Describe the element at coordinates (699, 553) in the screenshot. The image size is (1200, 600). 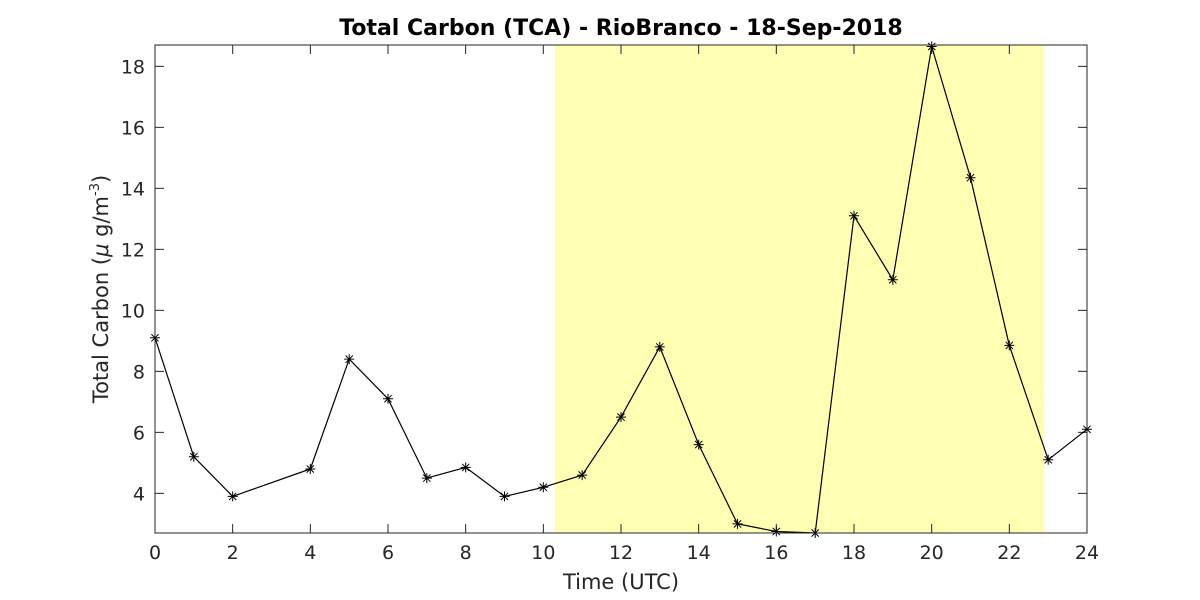
I see `x-tick-label: 14` at that location.